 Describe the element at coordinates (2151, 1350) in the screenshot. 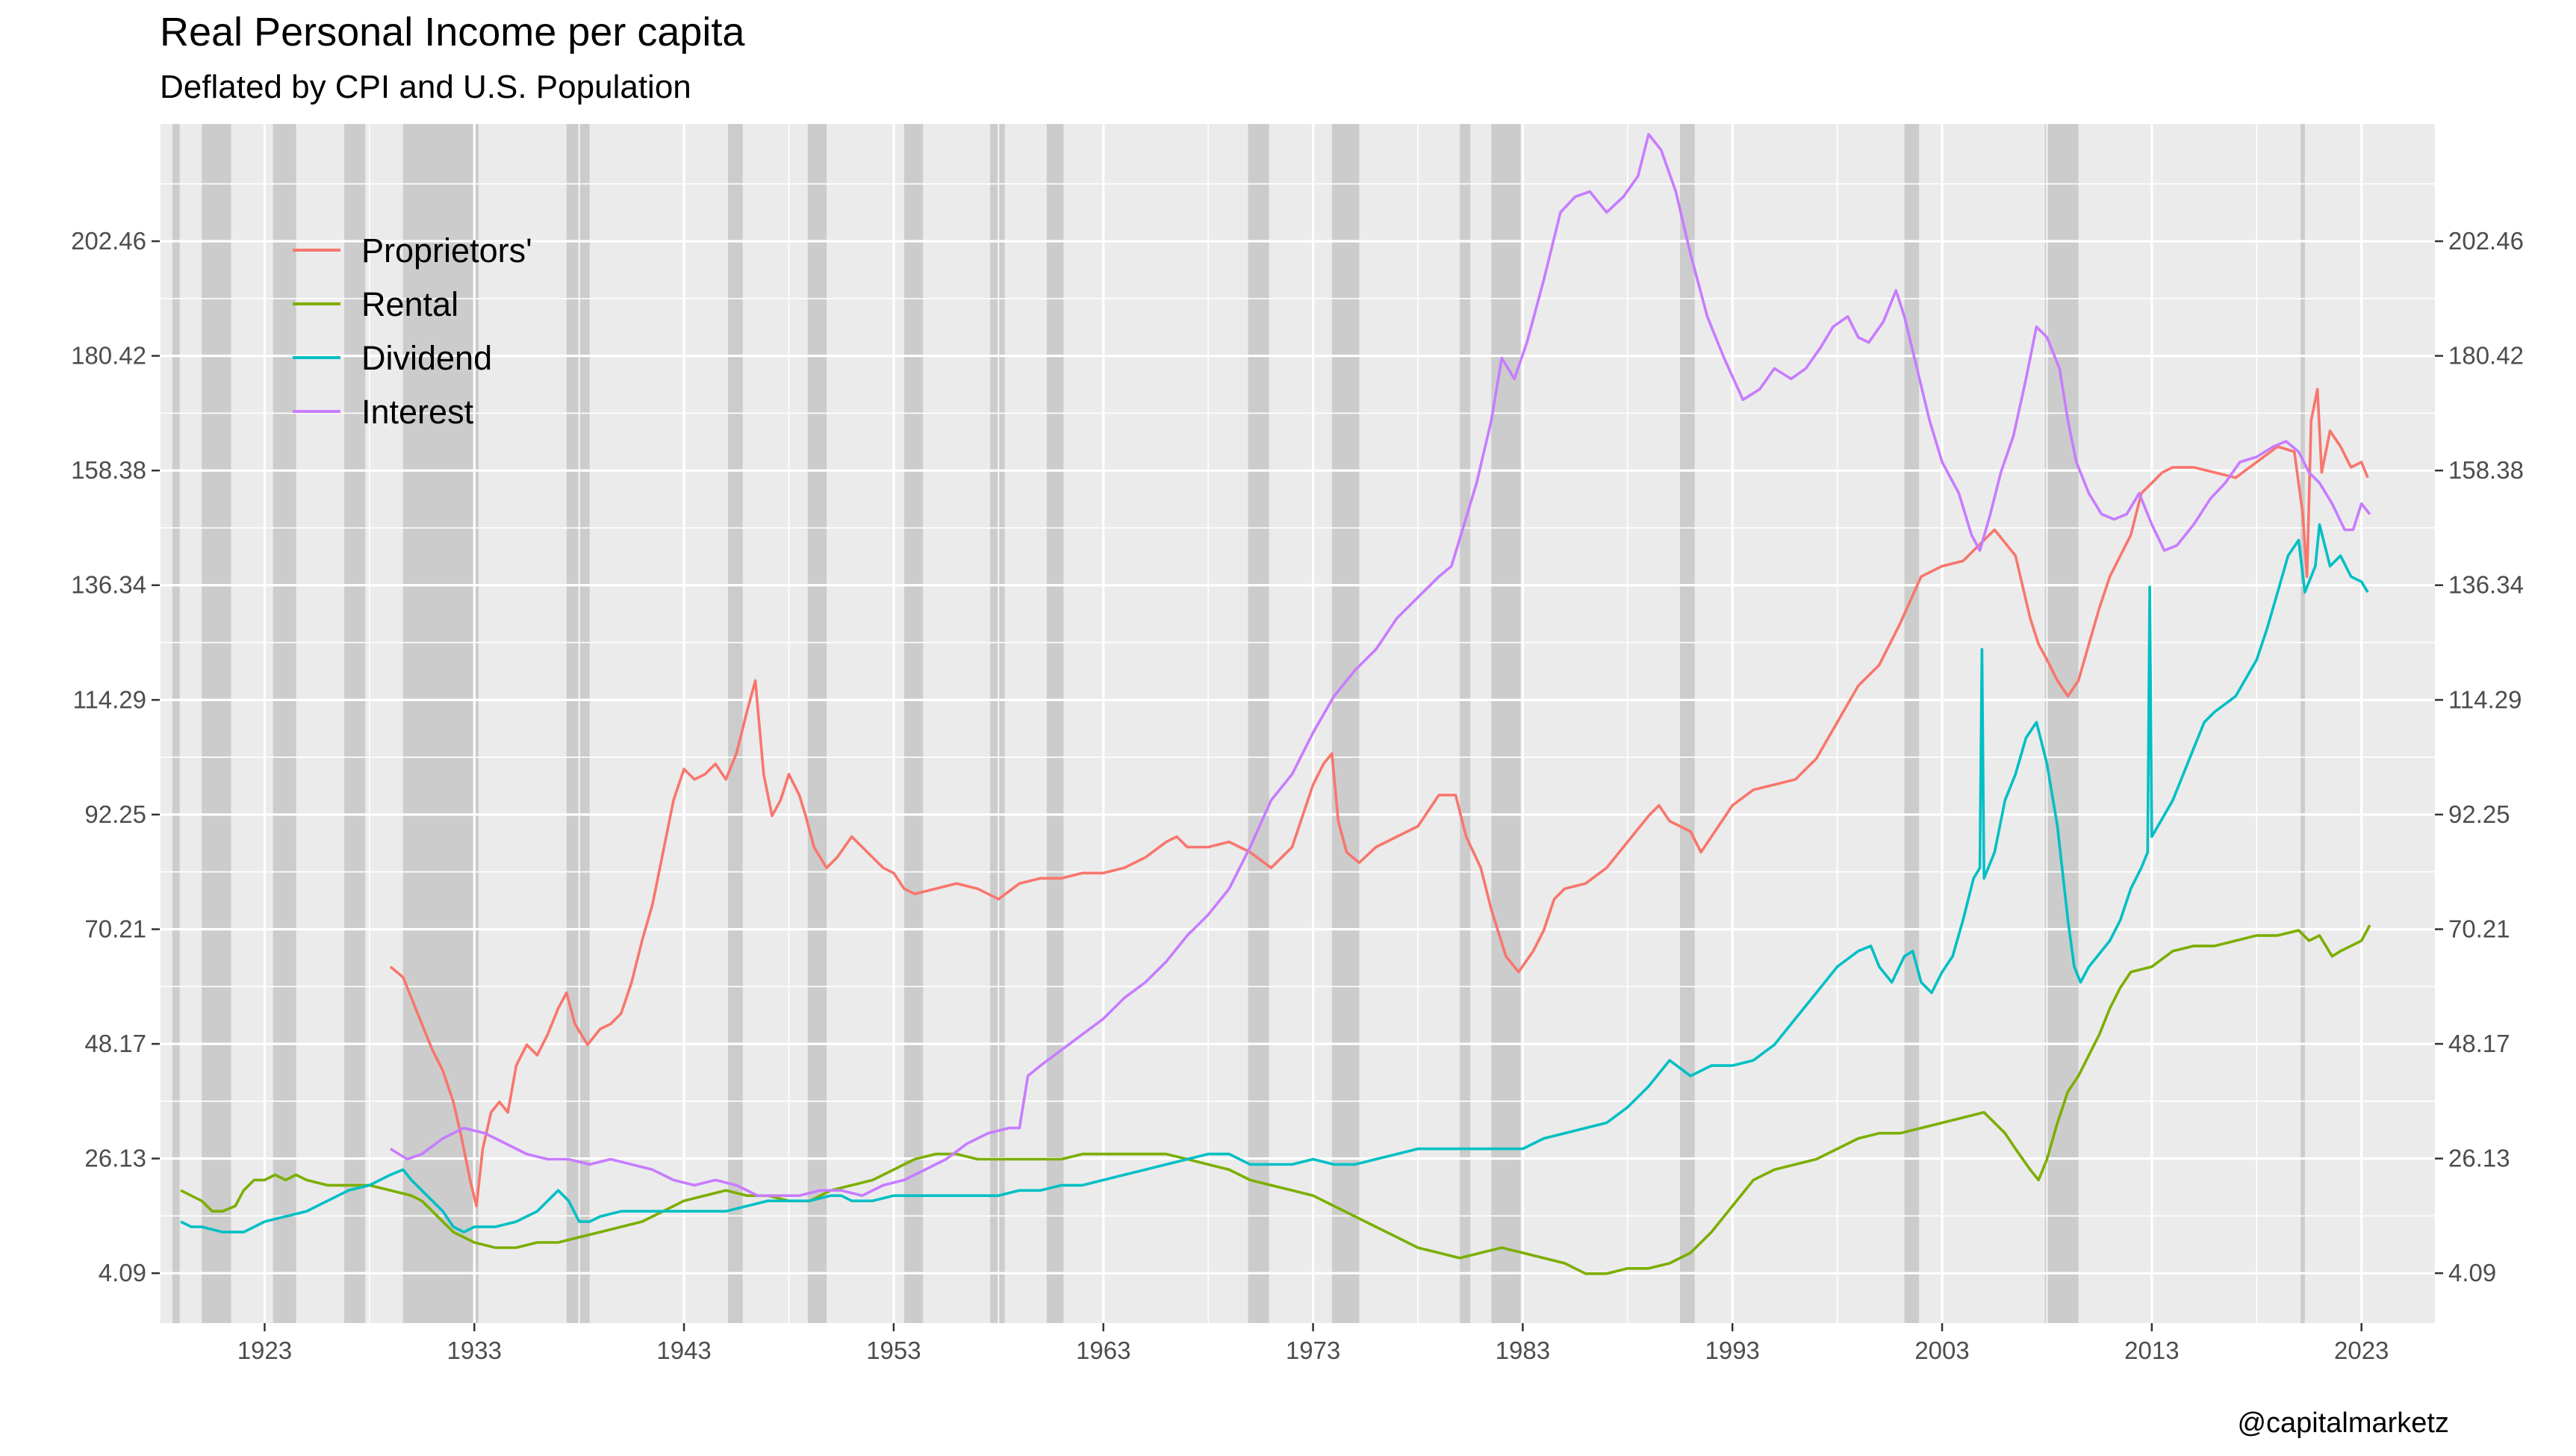

I see `x-tick-label: 2013` at that location.